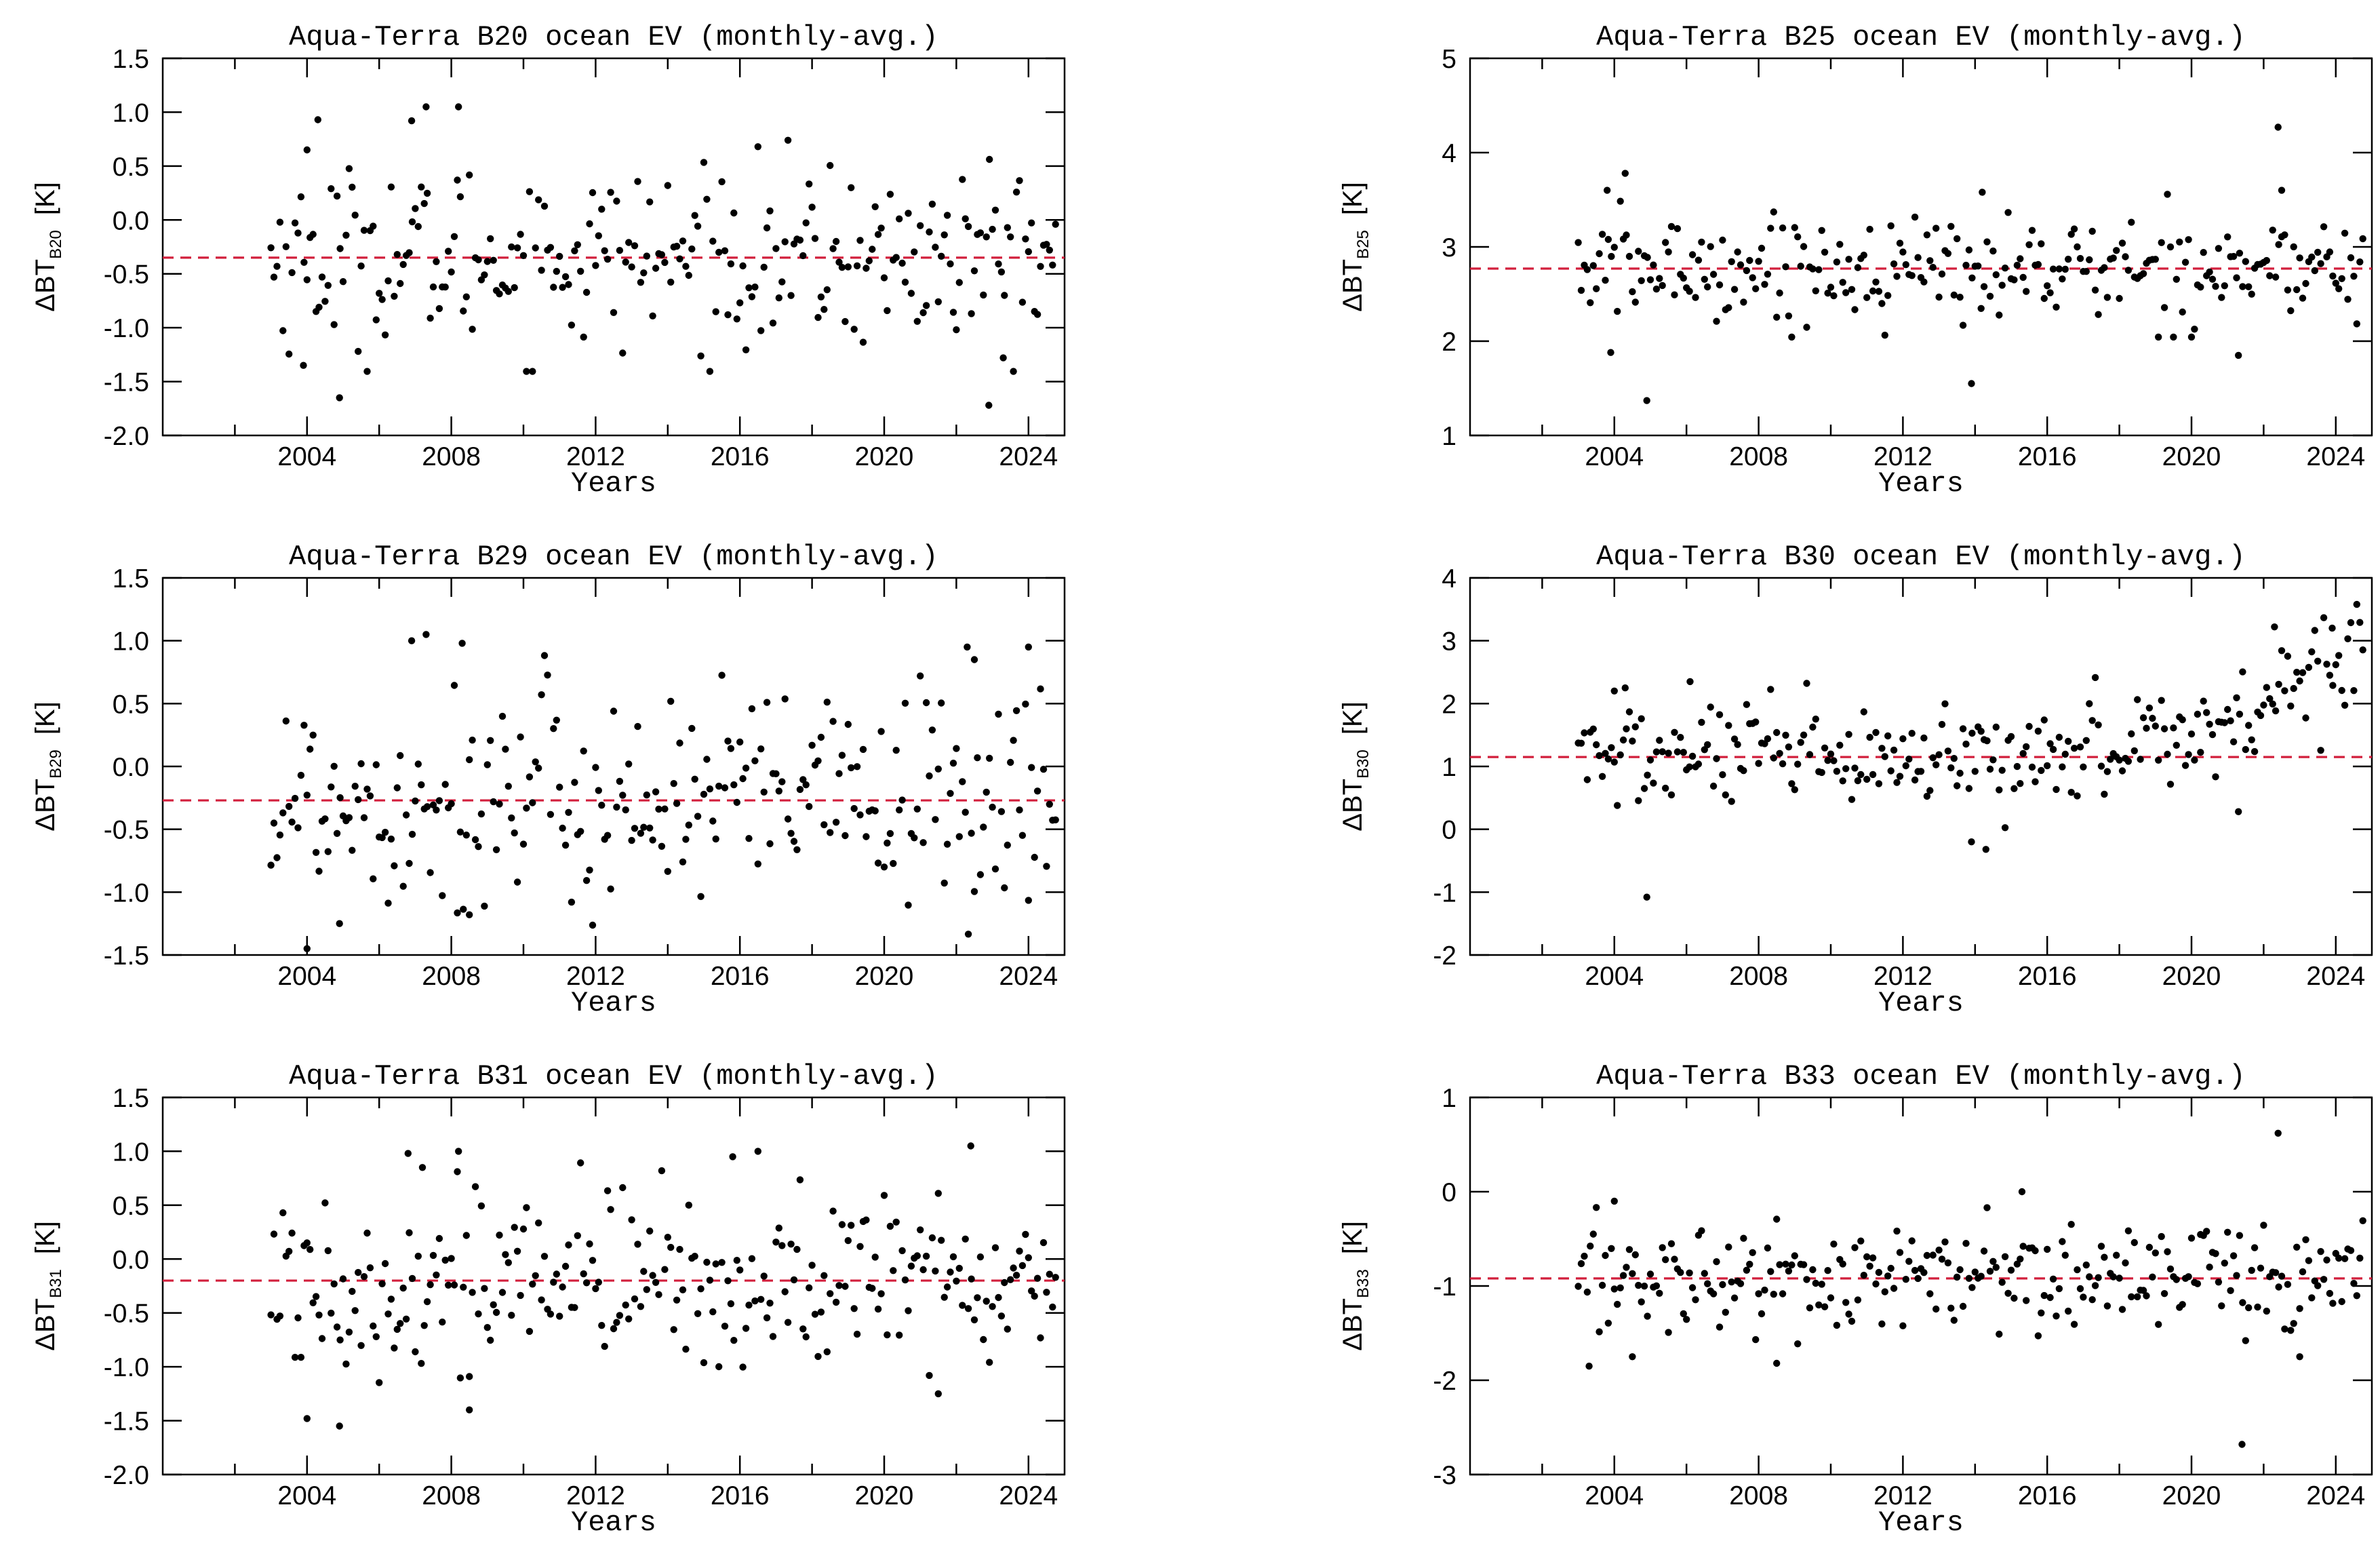 The width and height of the screenshot is (2380, 1541). What do you see at coordinates (126, 1367) in the screenshot?
I see `y-tick-label: -1.0` at bounding box center [126, 1367].